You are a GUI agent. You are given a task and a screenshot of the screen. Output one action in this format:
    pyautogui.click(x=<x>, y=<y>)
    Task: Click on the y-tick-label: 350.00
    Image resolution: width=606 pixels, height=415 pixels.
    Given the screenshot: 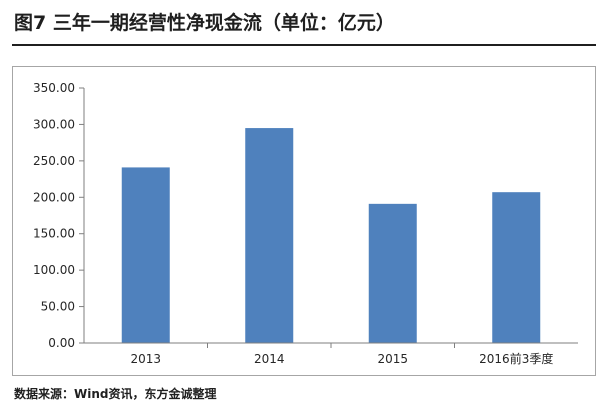 What is the action you would take?
    pyautogui.click(x=54, y=88)
    